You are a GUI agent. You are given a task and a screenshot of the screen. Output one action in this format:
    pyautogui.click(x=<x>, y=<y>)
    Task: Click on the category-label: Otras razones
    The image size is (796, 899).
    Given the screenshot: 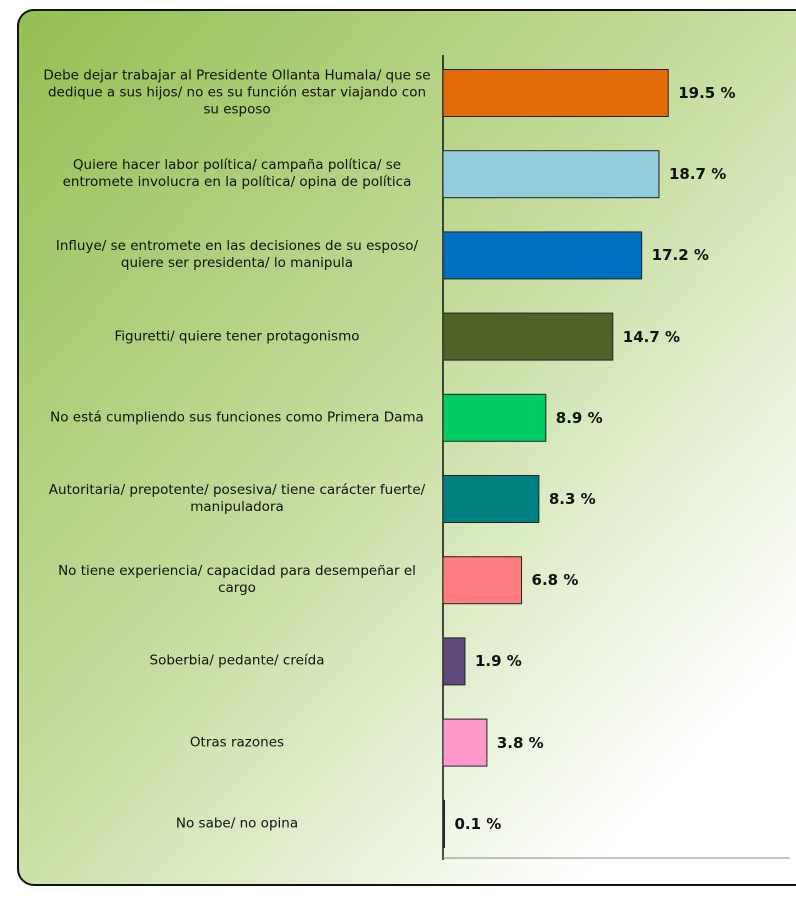 What is the action you would take?
    pyautogui.click(x=237, y=742)
    